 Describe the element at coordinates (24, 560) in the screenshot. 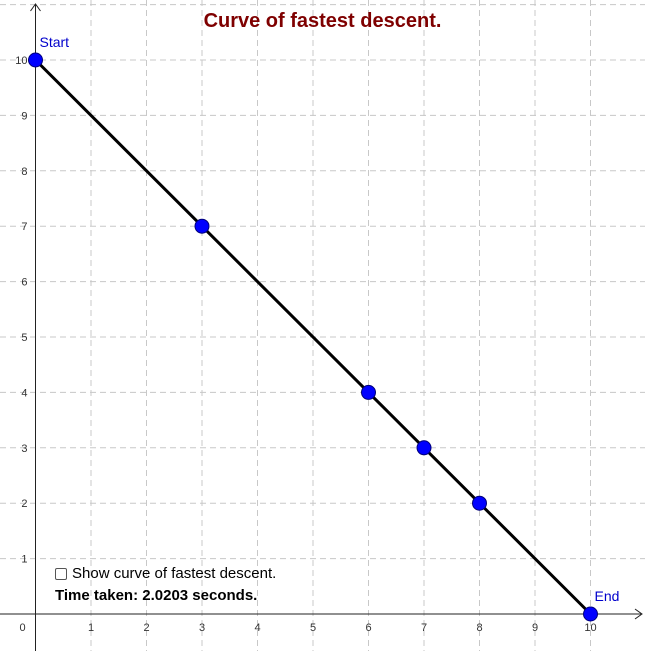

I see `y-tick-label: 1` at that location.